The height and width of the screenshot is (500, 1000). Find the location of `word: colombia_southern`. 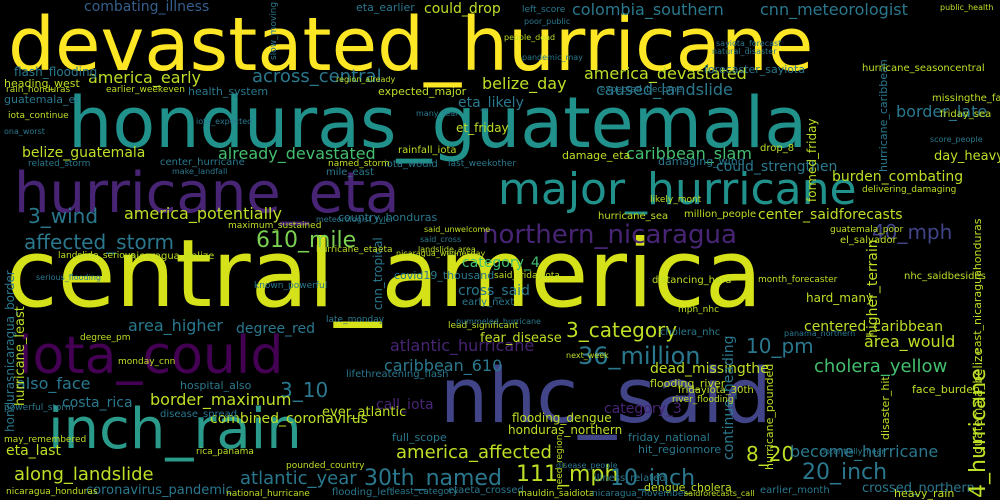

word: colombia_southern is located at coordinates (648, 9).